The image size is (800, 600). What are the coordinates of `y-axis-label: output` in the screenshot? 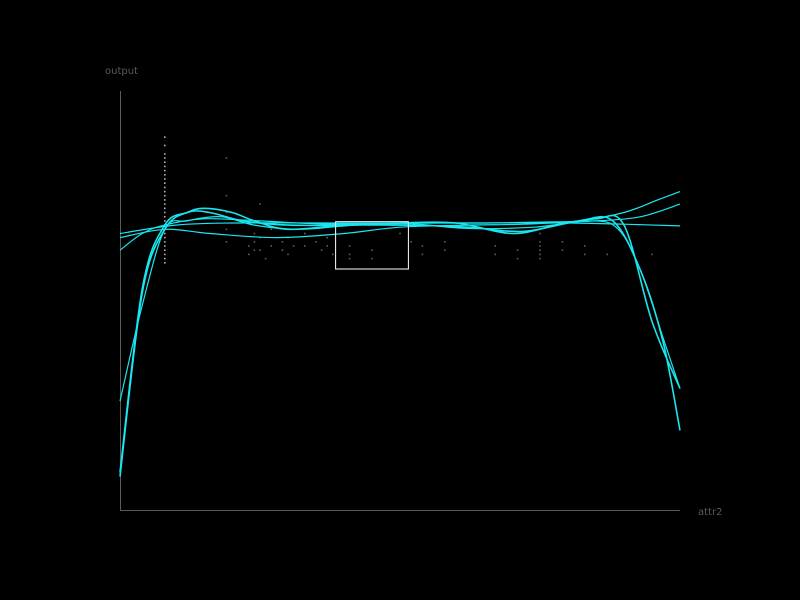 It's located at (121, 71).